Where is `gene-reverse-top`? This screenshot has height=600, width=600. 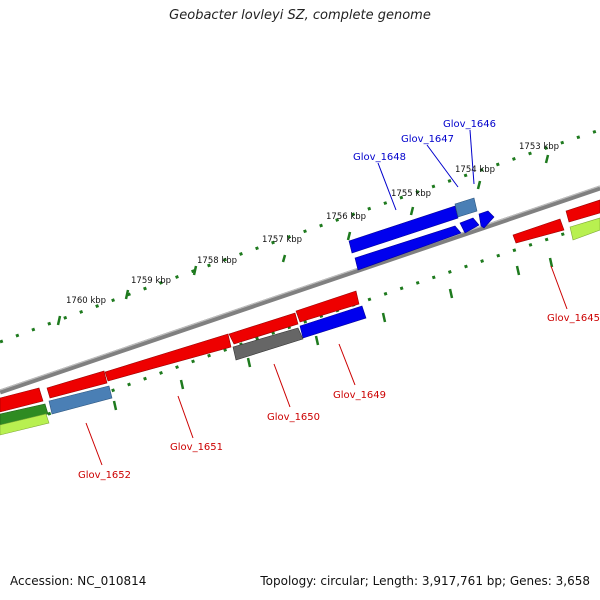 gene-reverse-top is located at coordinates (327, 306).